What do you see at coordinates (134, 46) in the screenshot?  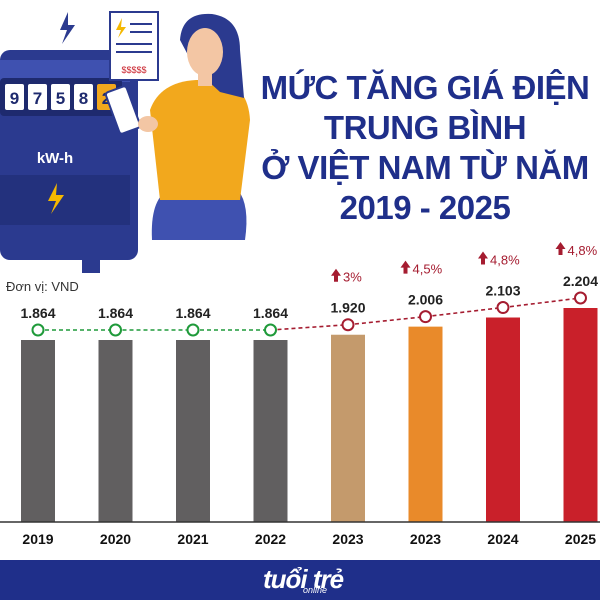 I see `receipt-illustration: $$$$$` at bounding box center [134, 46].